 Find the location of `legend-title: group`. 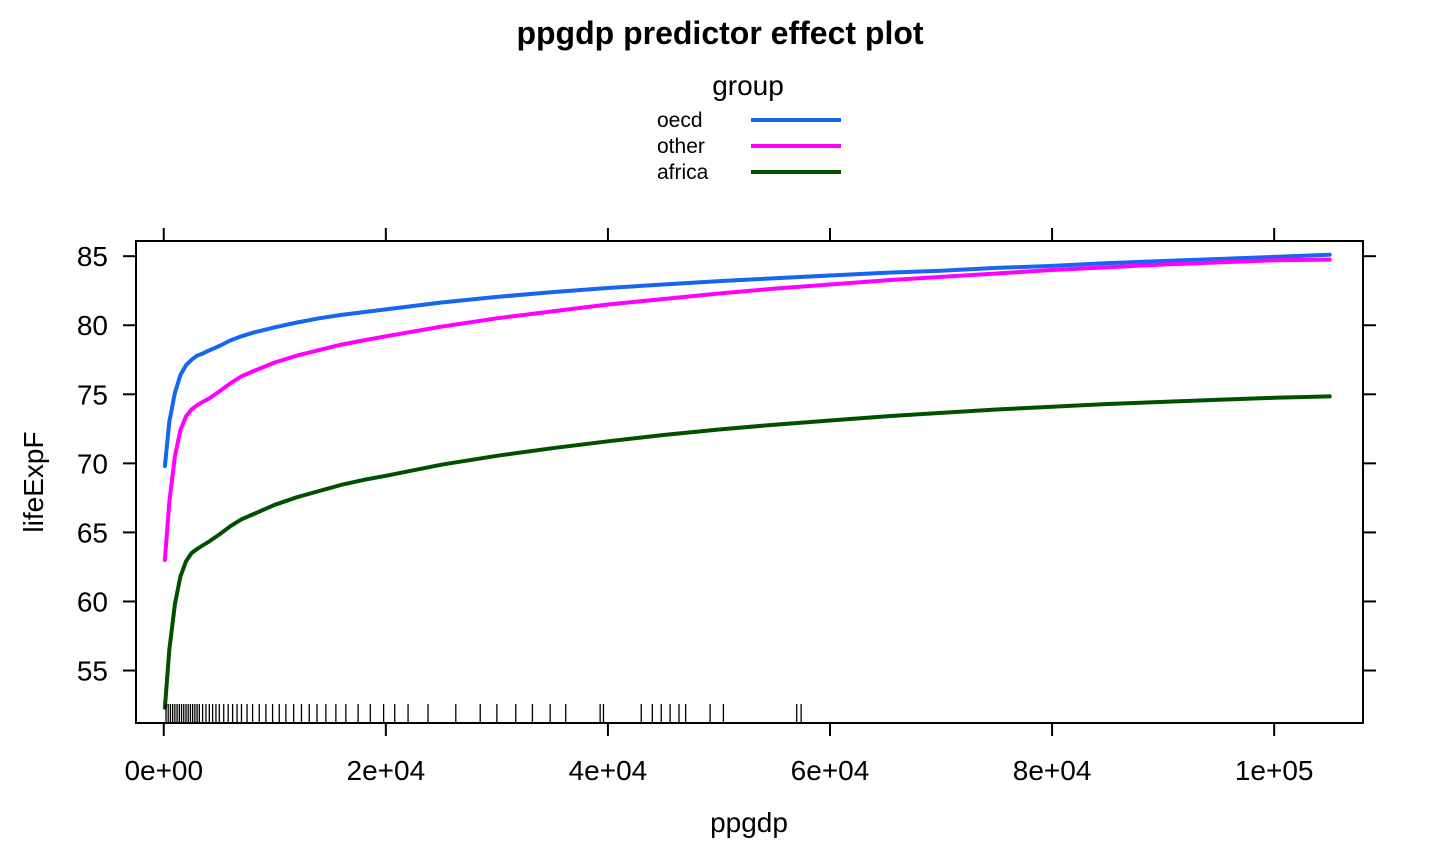

legend-title: group is located at coordinates (748, 85).